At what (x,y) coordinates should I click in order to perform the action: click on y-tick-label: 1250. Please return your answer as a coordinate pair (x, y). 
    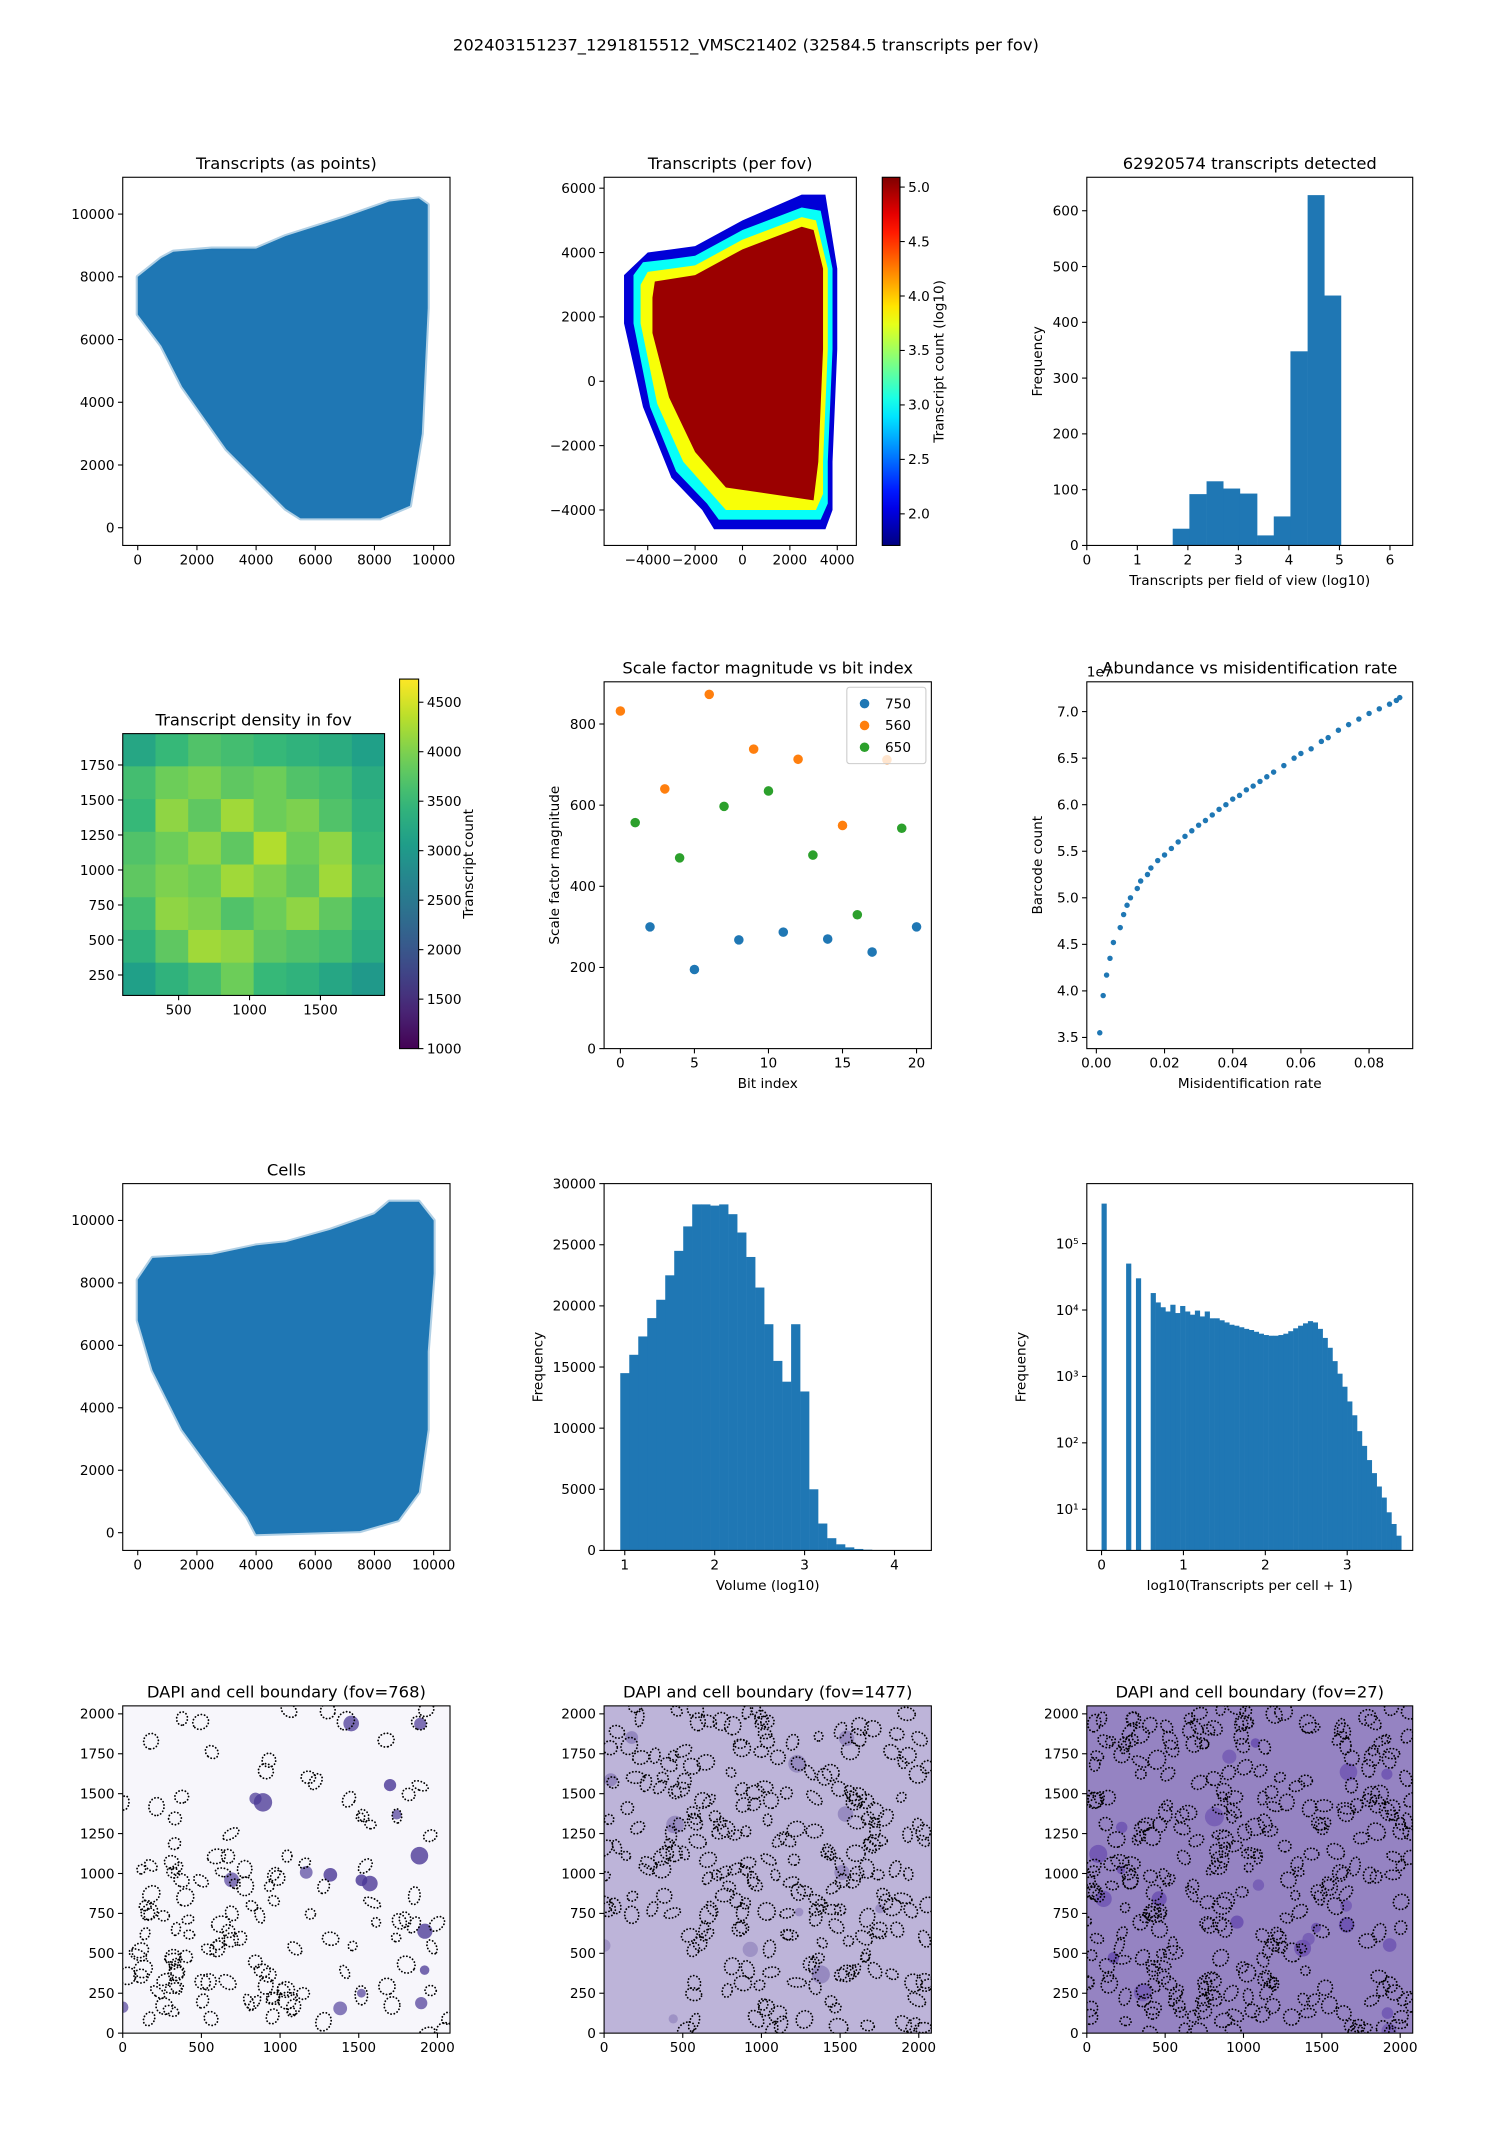
    Looking at the image, I should click on (1061, 1834).